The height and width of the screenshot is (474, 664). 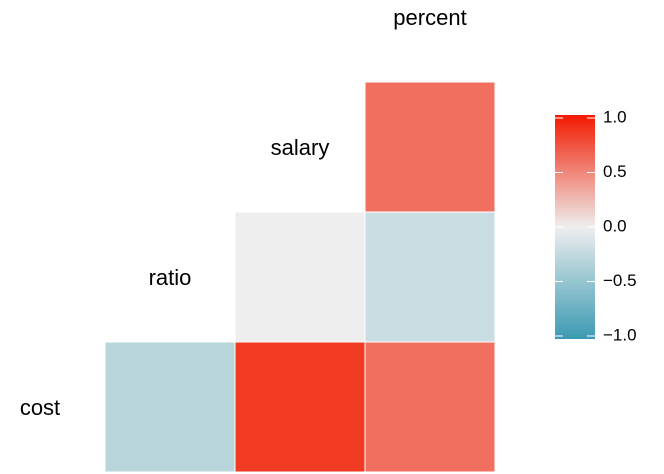 I want to click on colorbar-tick-label: 1.0, so click(x=615, y=116).